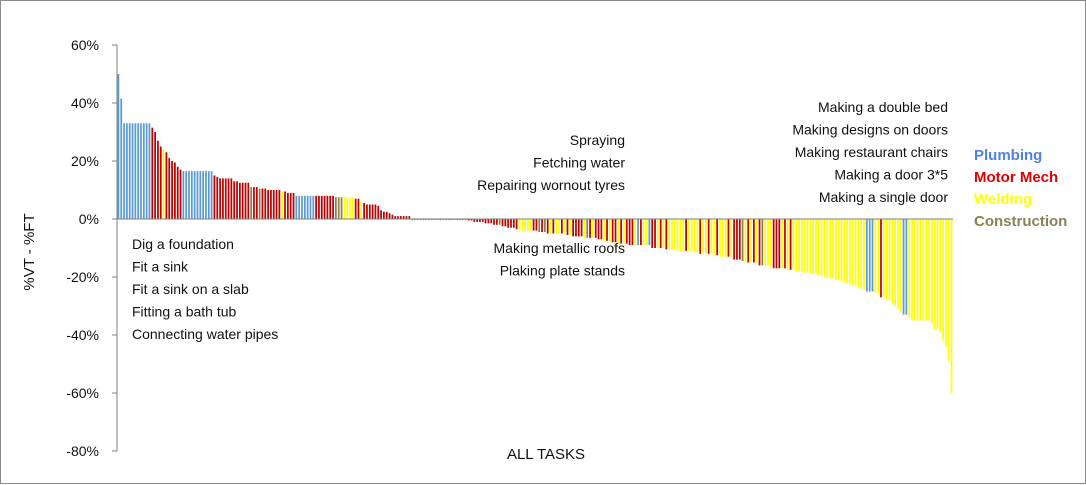 The image size is (1086, 485). I want to click on legend: Plumbing Motor Mech Welding Construction, so click(1020, 188).